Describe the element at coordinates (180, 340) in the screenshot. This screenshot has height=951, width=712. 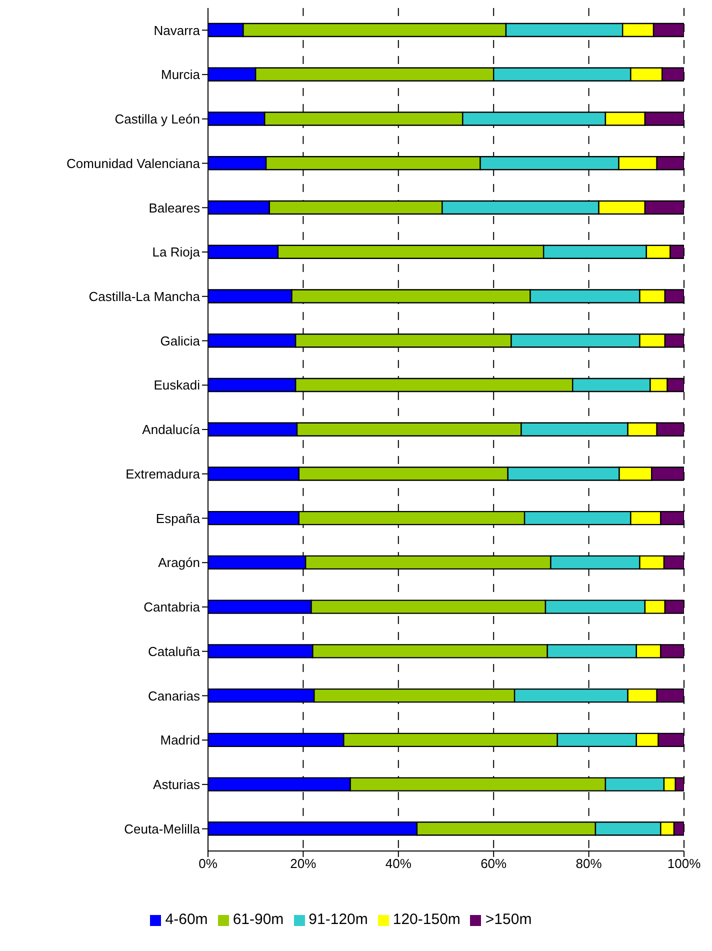
I see `y-tick-label: Galicia` at that location.